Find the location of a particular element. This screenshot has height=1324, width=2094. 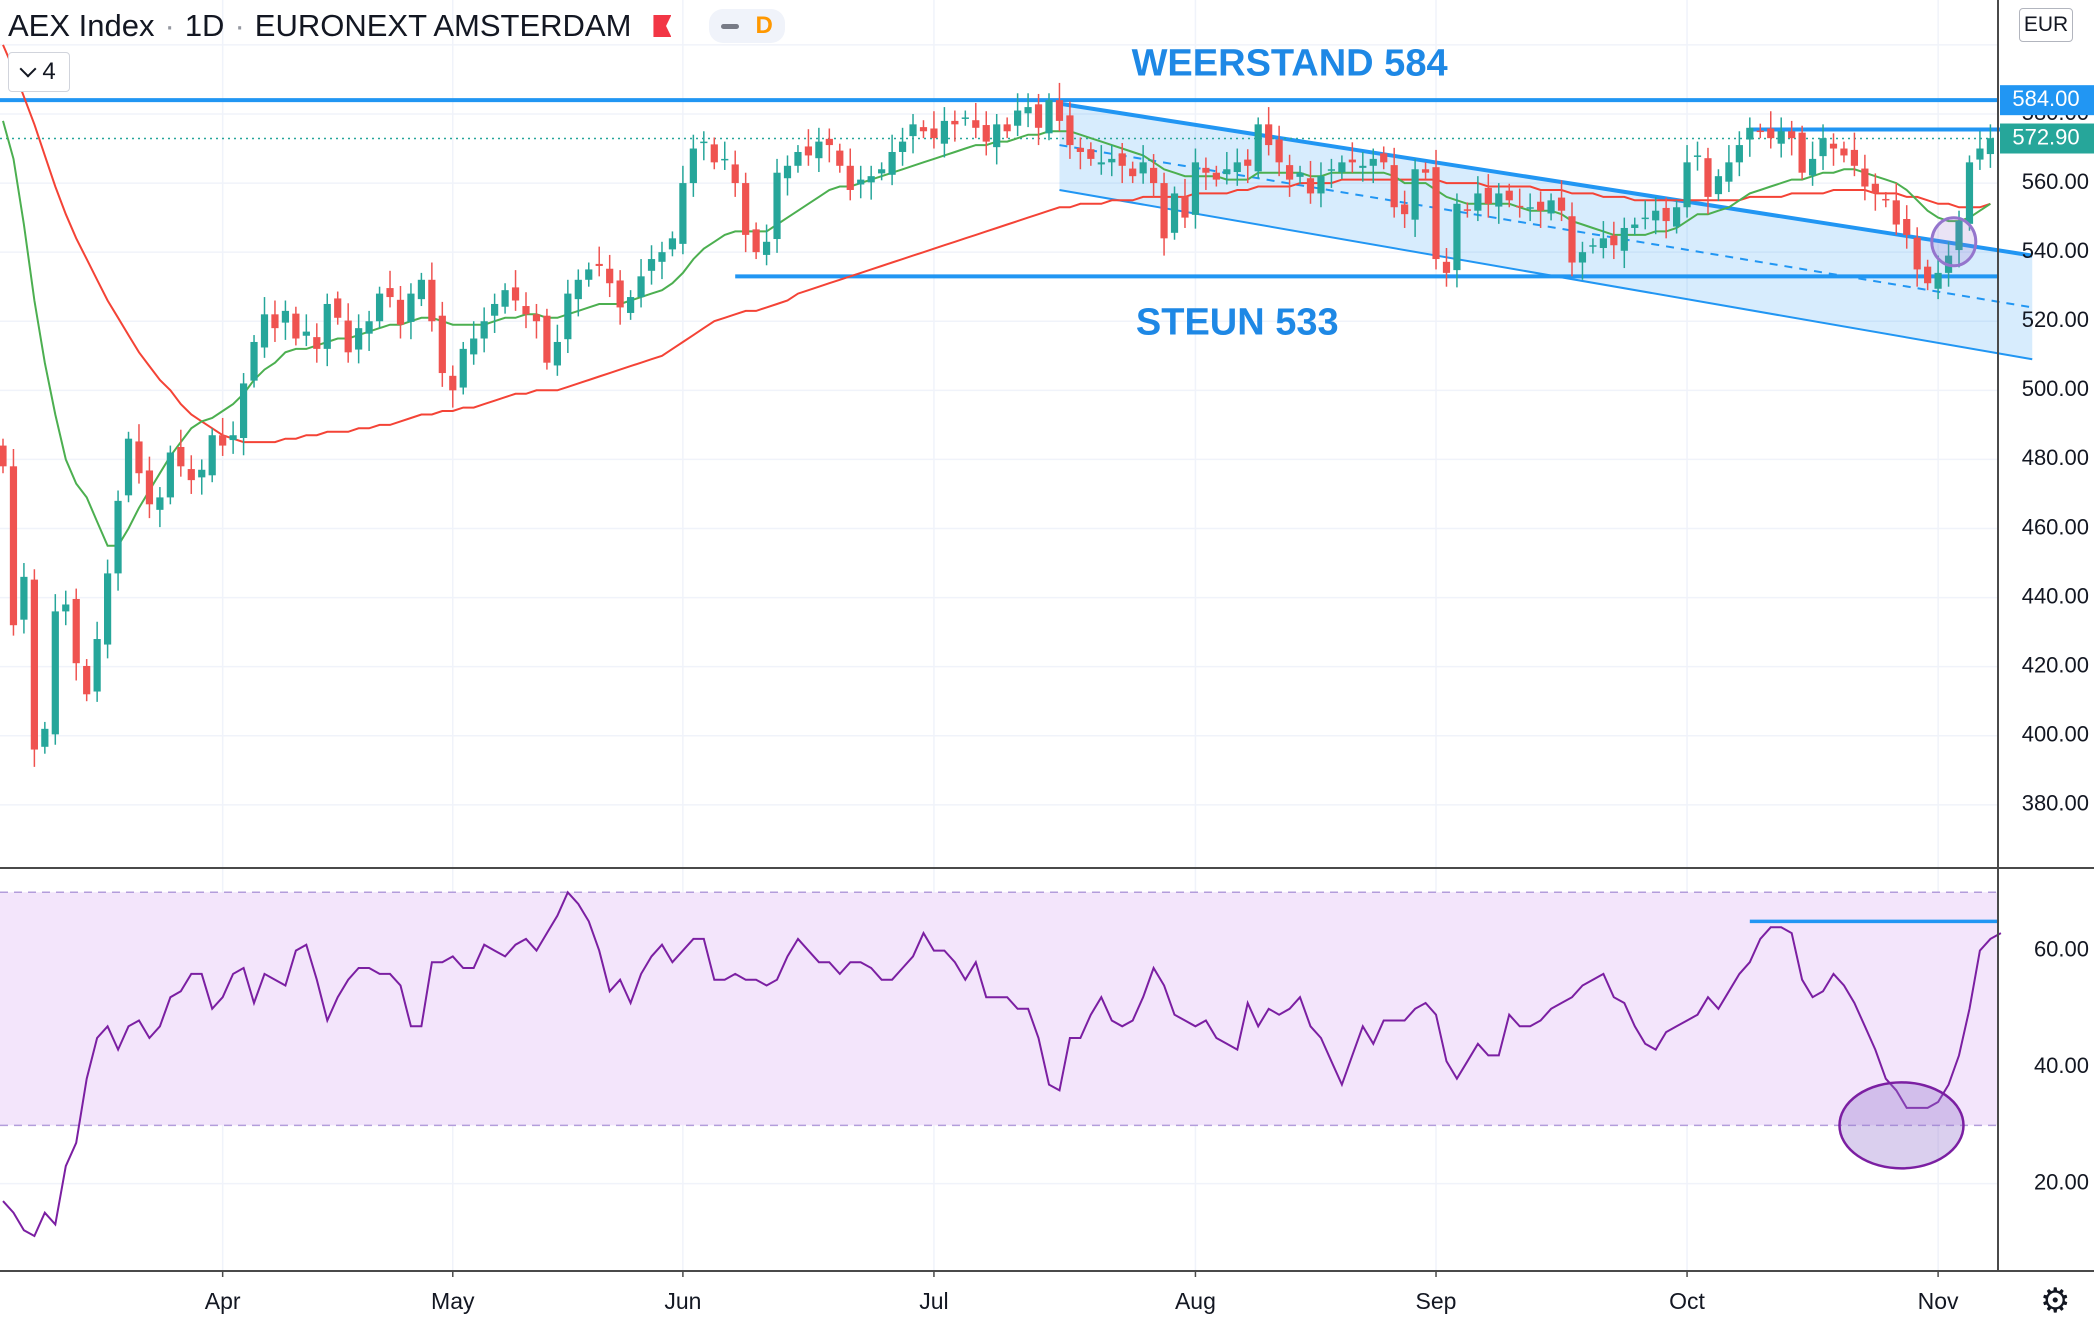

time-tick-label: Aug is located at coordinates (1195, 1301).